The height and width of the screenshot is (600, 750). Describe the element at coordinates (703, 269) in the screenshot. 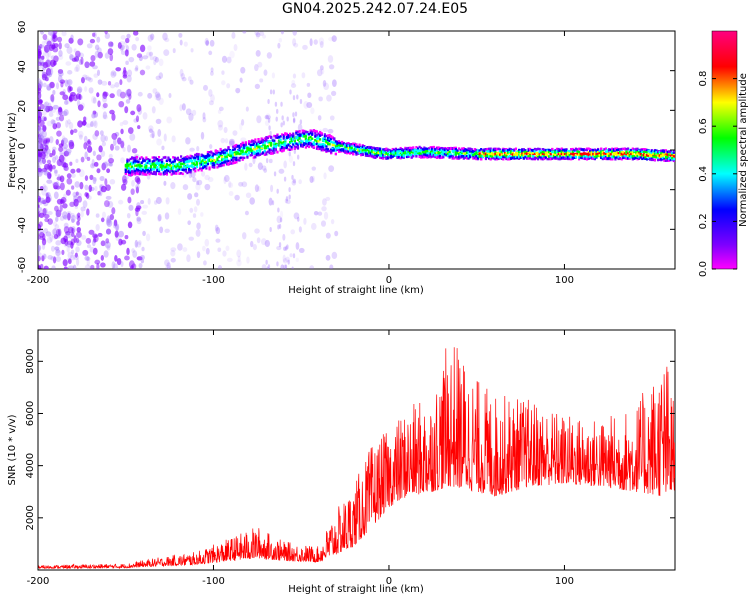

I see `colorbar-tick-label: 0.0` at that location.